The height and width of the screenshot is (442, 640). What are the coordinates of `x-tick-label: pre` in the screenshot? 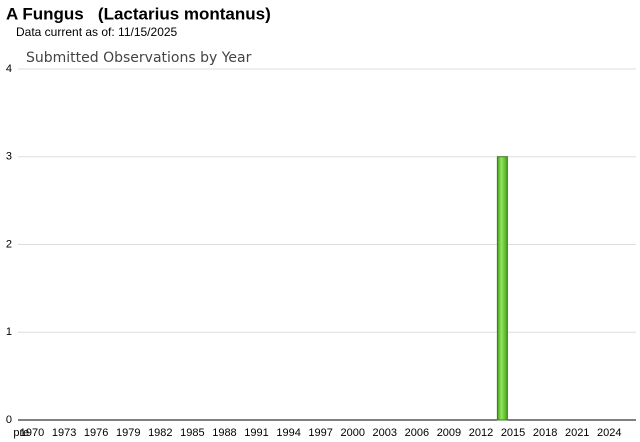 It's located at (21, 433).